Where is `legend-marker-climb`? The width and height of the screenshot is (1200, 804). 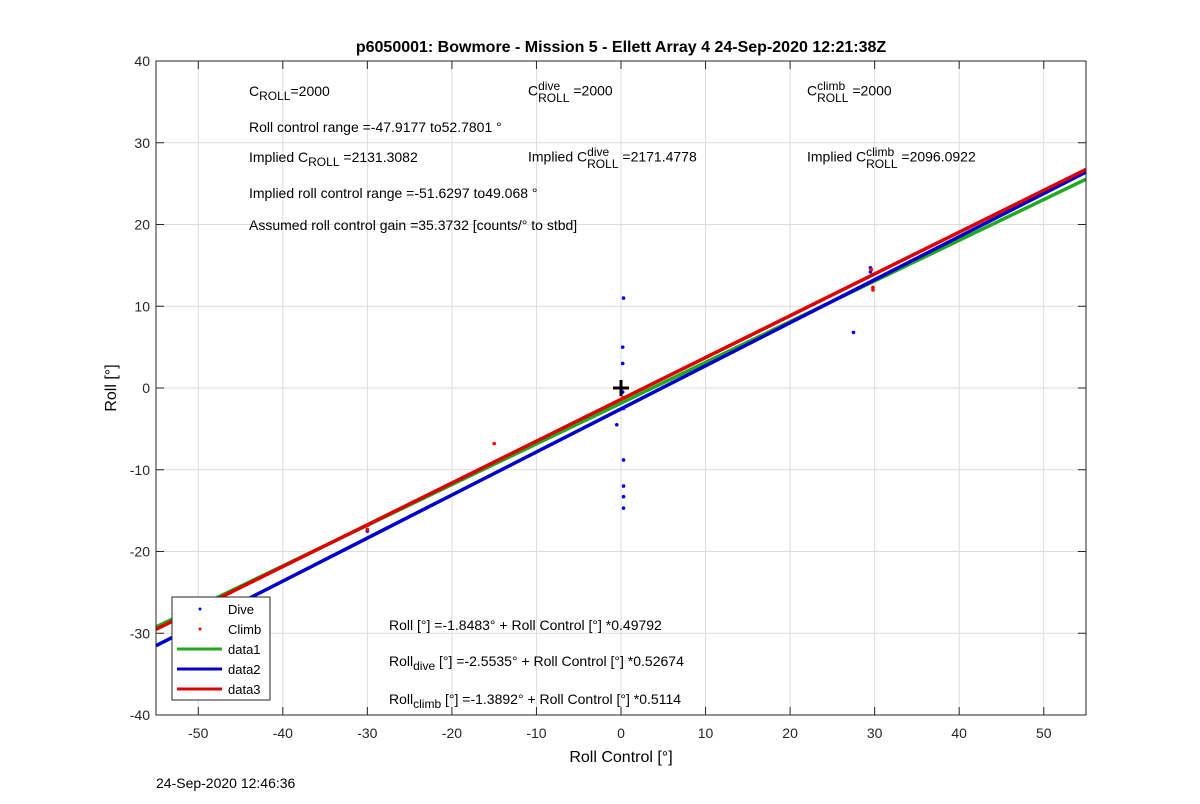
legend-marker-climb is located at coordinates (200, 629).